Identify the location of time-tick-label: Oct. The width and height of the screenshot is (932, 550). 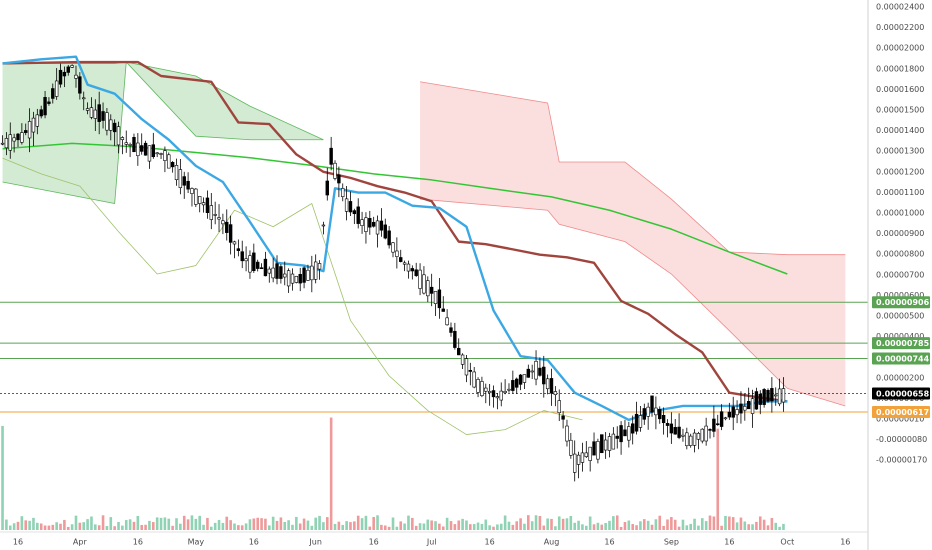
(787, 542).